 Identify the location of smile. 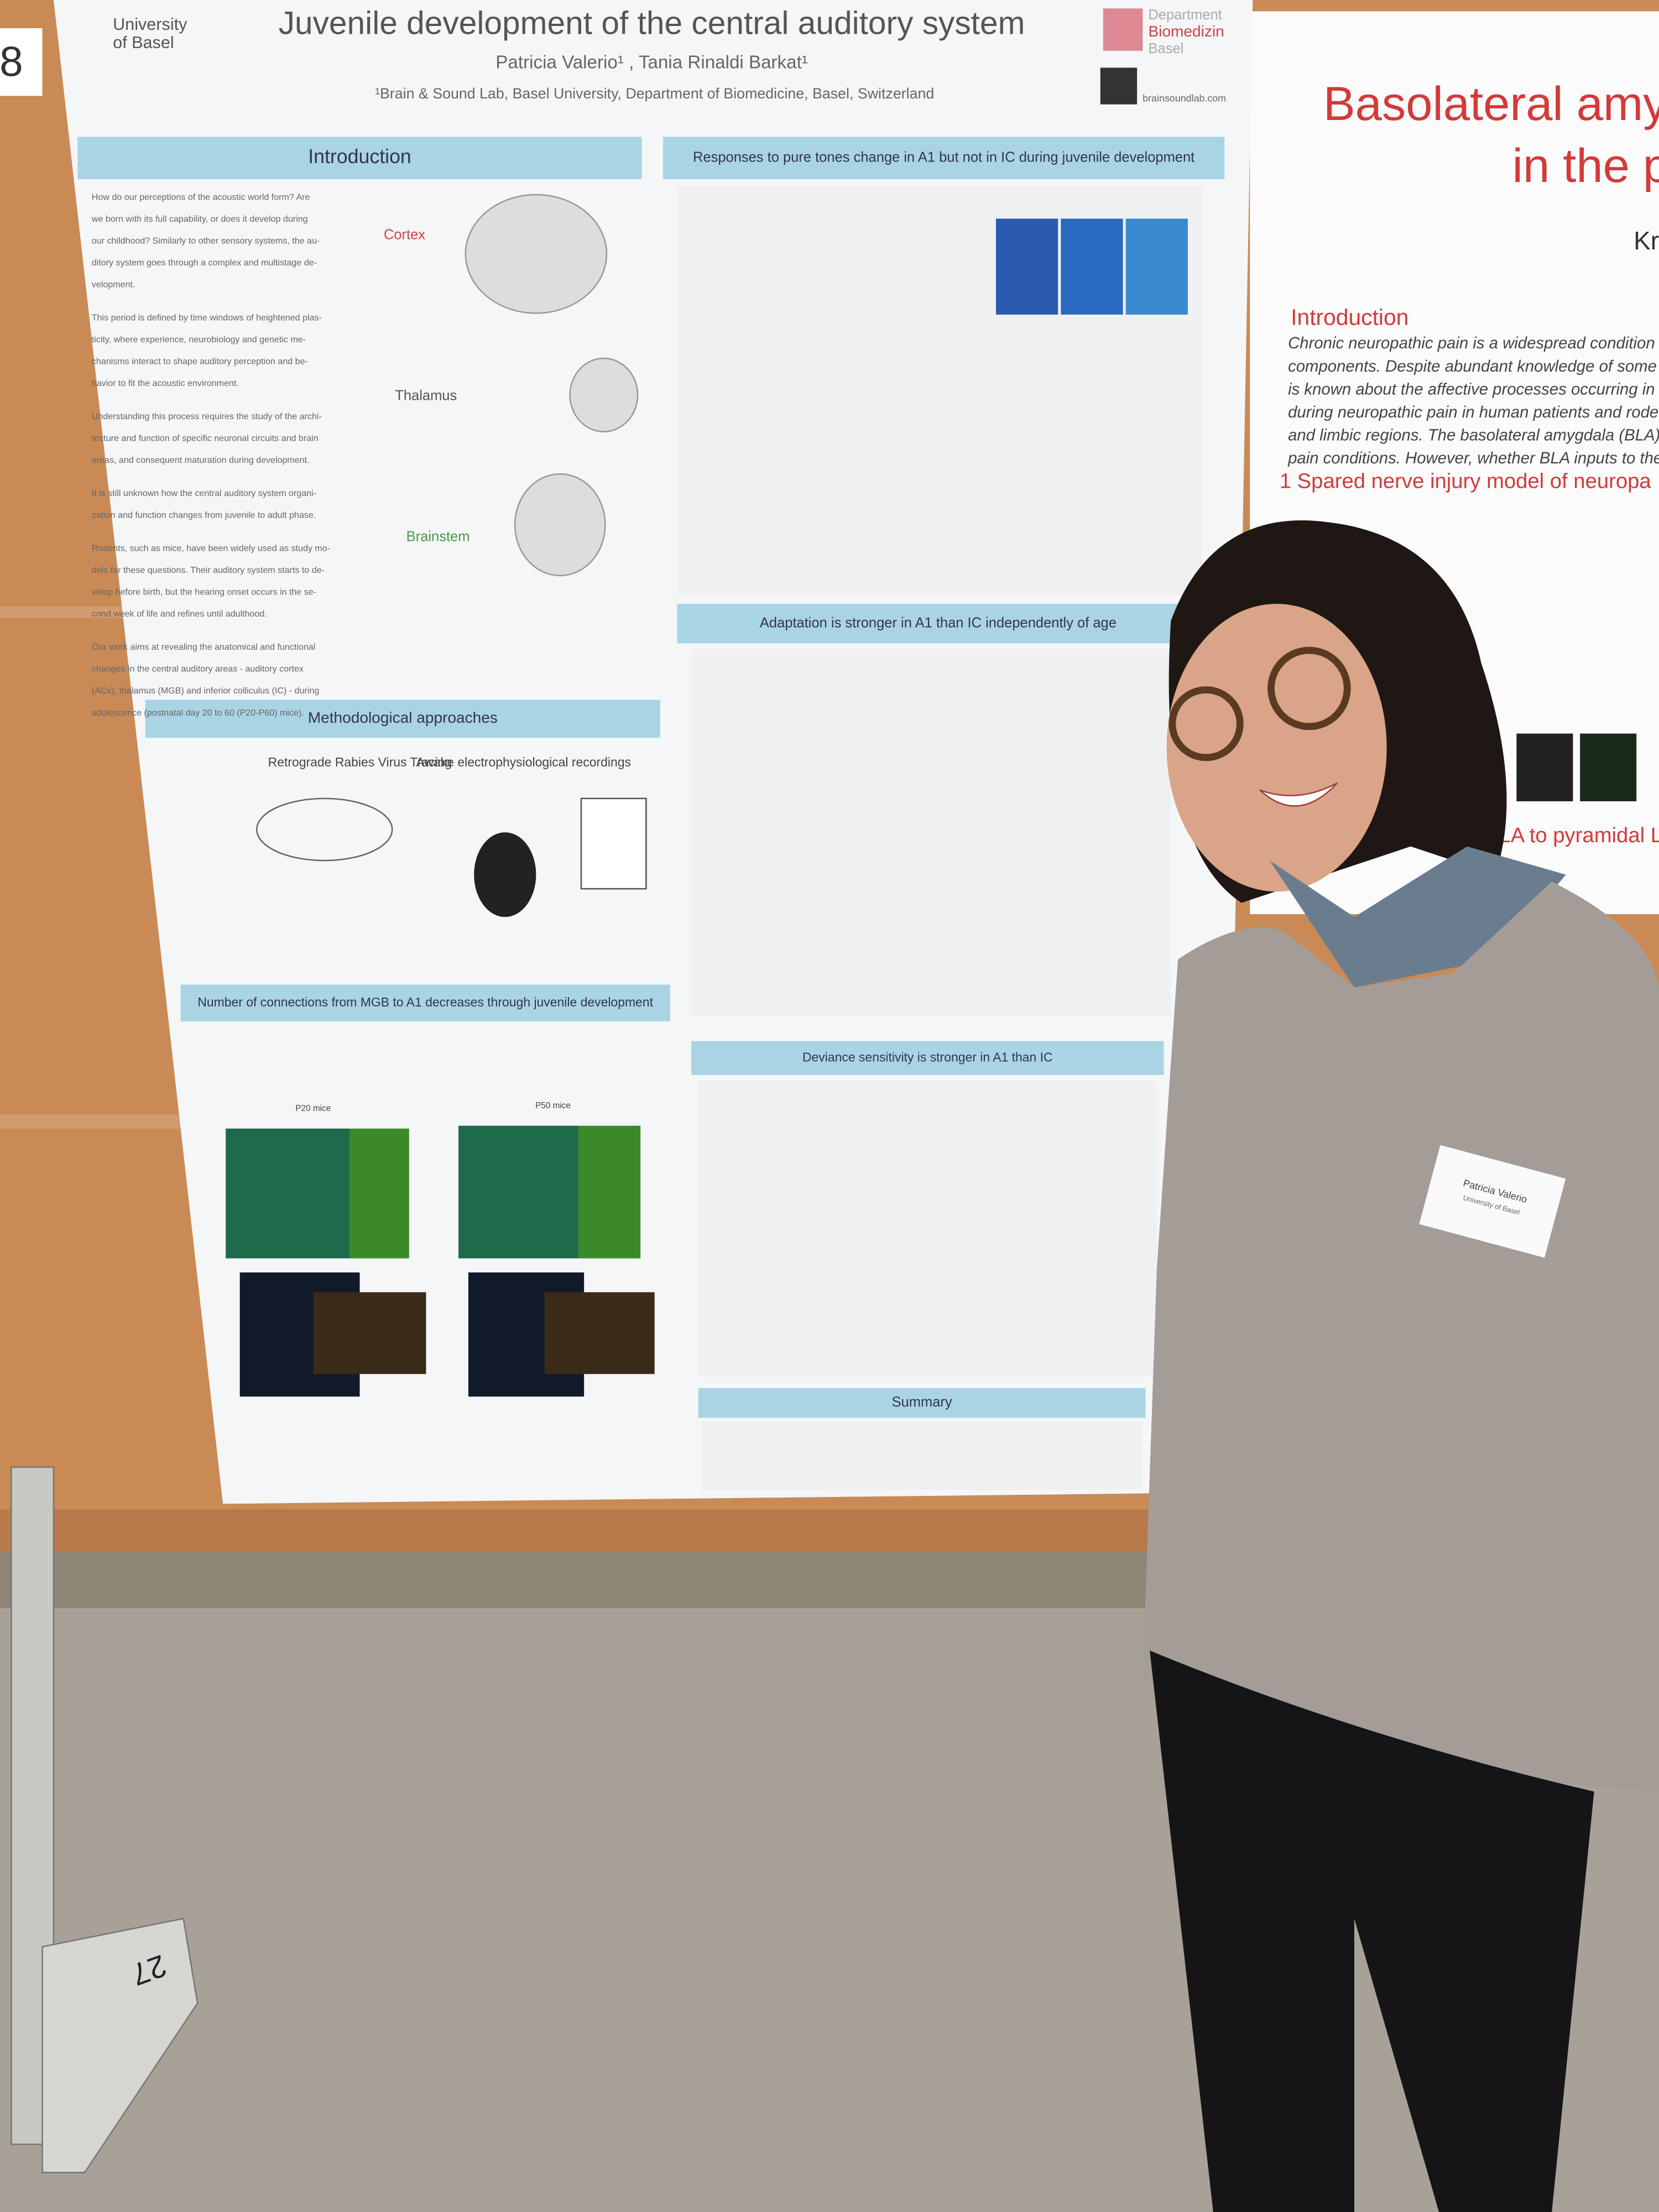
(1299, 795).